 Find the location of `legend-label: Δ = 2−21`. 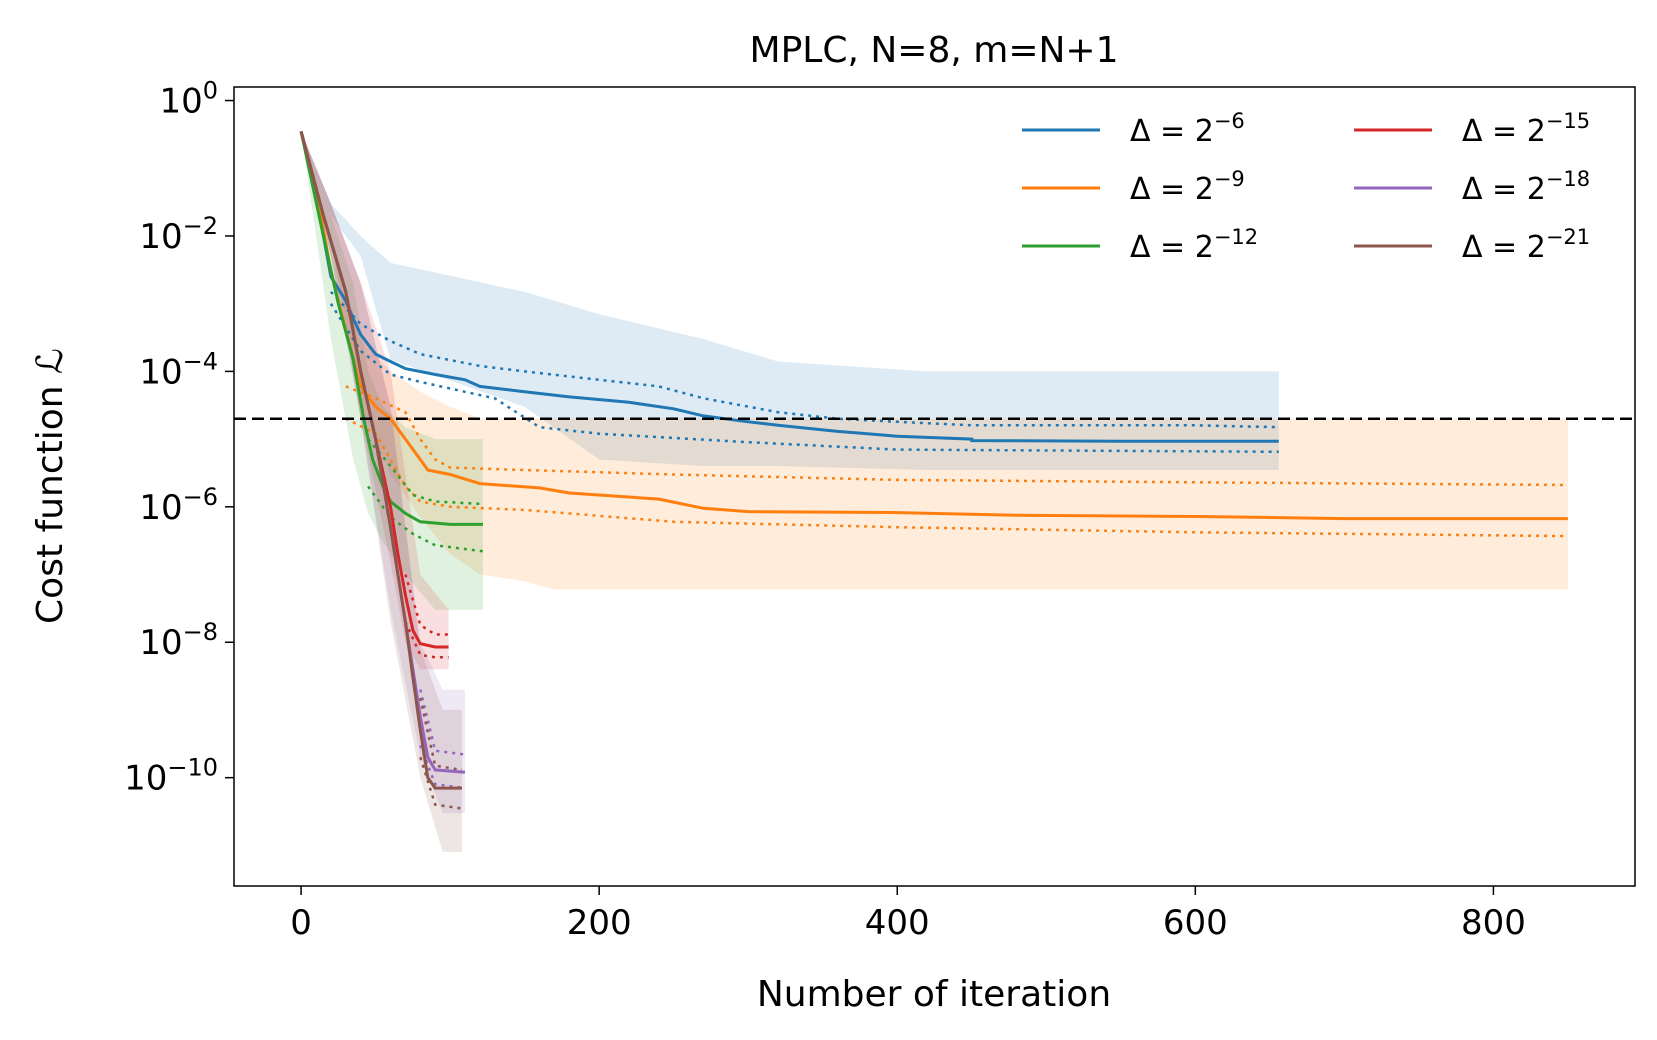

legend-label: Δ = 2−21 is located at coordinates (1526, 245).